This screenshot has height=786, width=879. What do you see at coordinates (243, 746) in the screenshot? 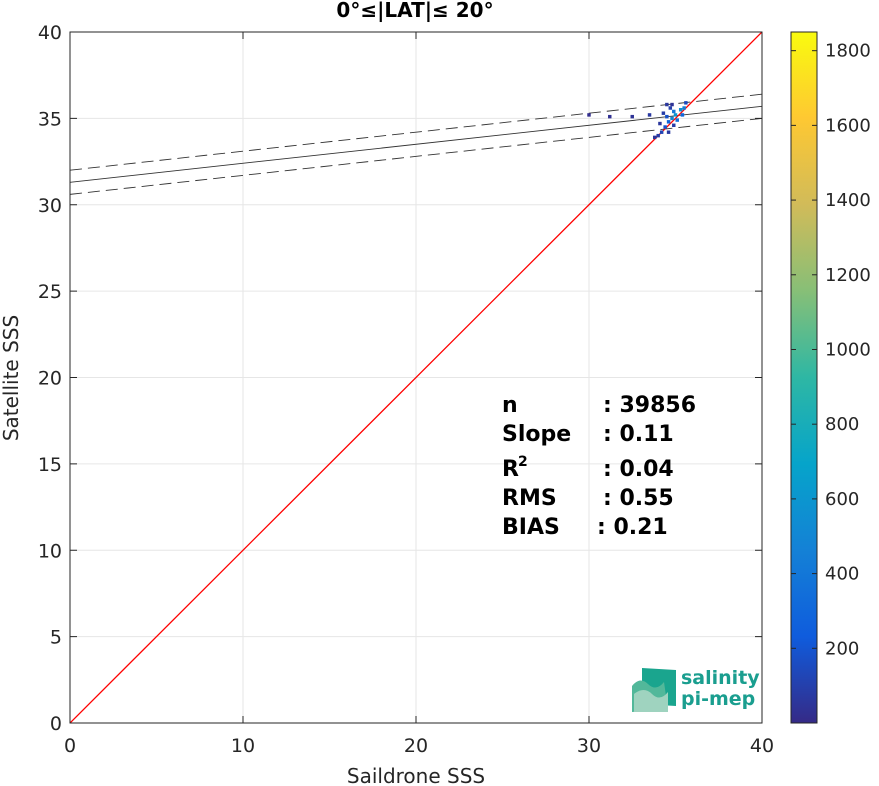
I see `x-tick-label: 10` at bounding box center [243, 746].